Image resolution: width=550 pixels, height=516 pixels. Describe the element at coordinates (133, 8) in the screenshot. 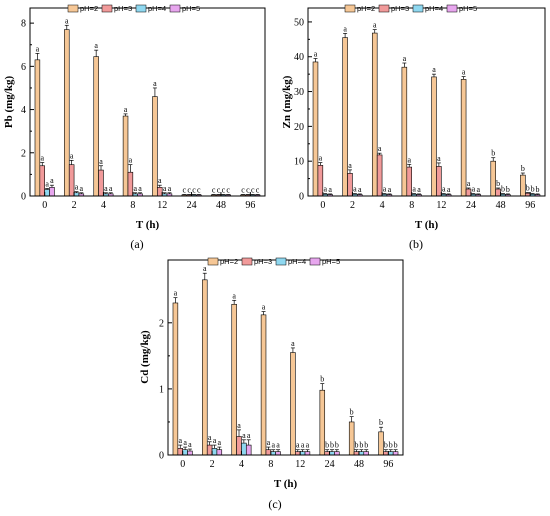

I see `legend: pH=2 pH=3 pH=4 pH=5` at that location.